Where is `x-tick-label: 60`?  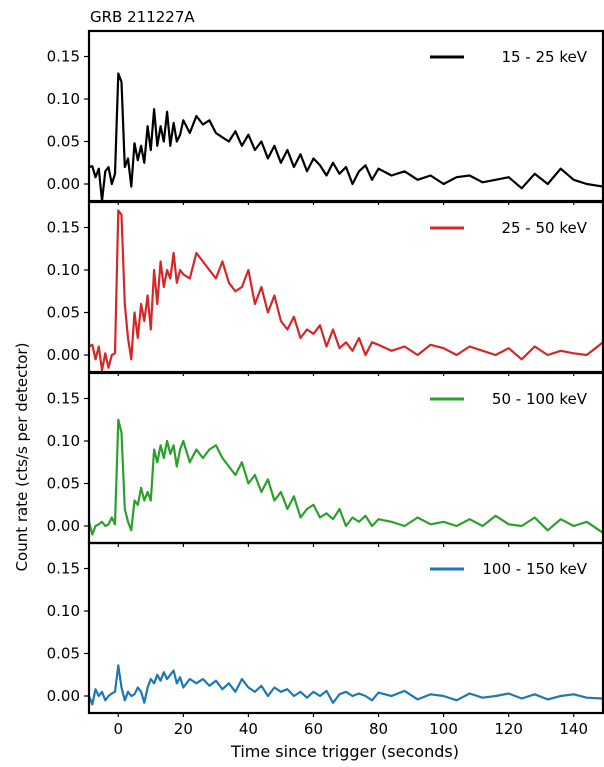
x-tick-label: 60 is located at coordinates (313, 729).